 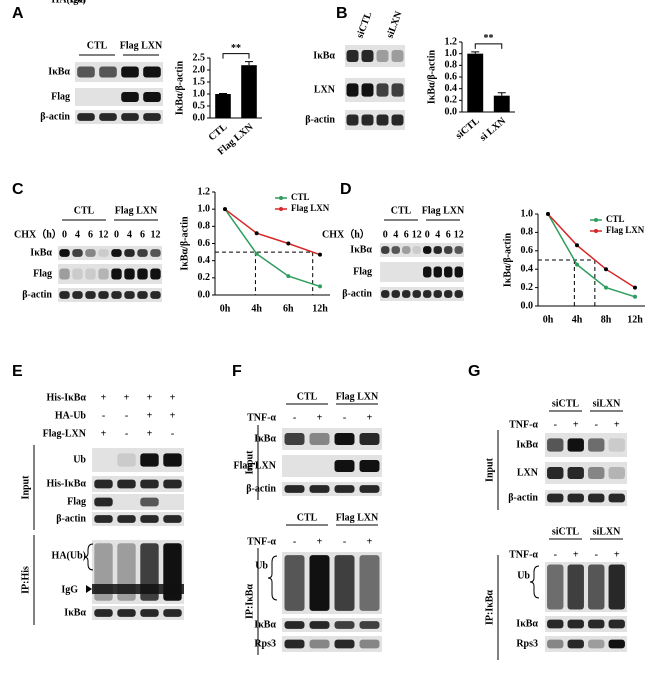 What do you see at coordinates (451, 88) in the screenshot?
I see `y-tick-label: 0.4` at bounding box center [451, 88].